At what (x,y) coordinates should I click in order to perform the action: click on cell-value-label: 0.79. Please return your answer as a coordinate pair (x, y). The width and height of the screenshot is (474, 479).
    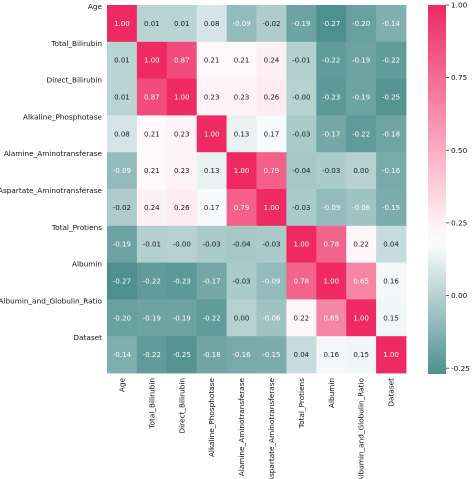
    Looking at the image, I should click on (272, 171).